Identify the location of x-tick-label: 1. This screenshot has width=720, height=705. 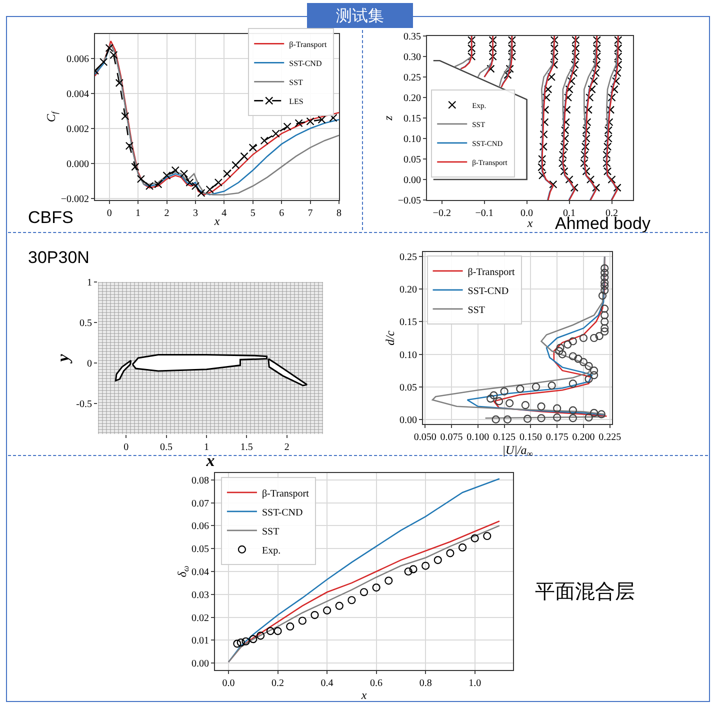
(138, 213).